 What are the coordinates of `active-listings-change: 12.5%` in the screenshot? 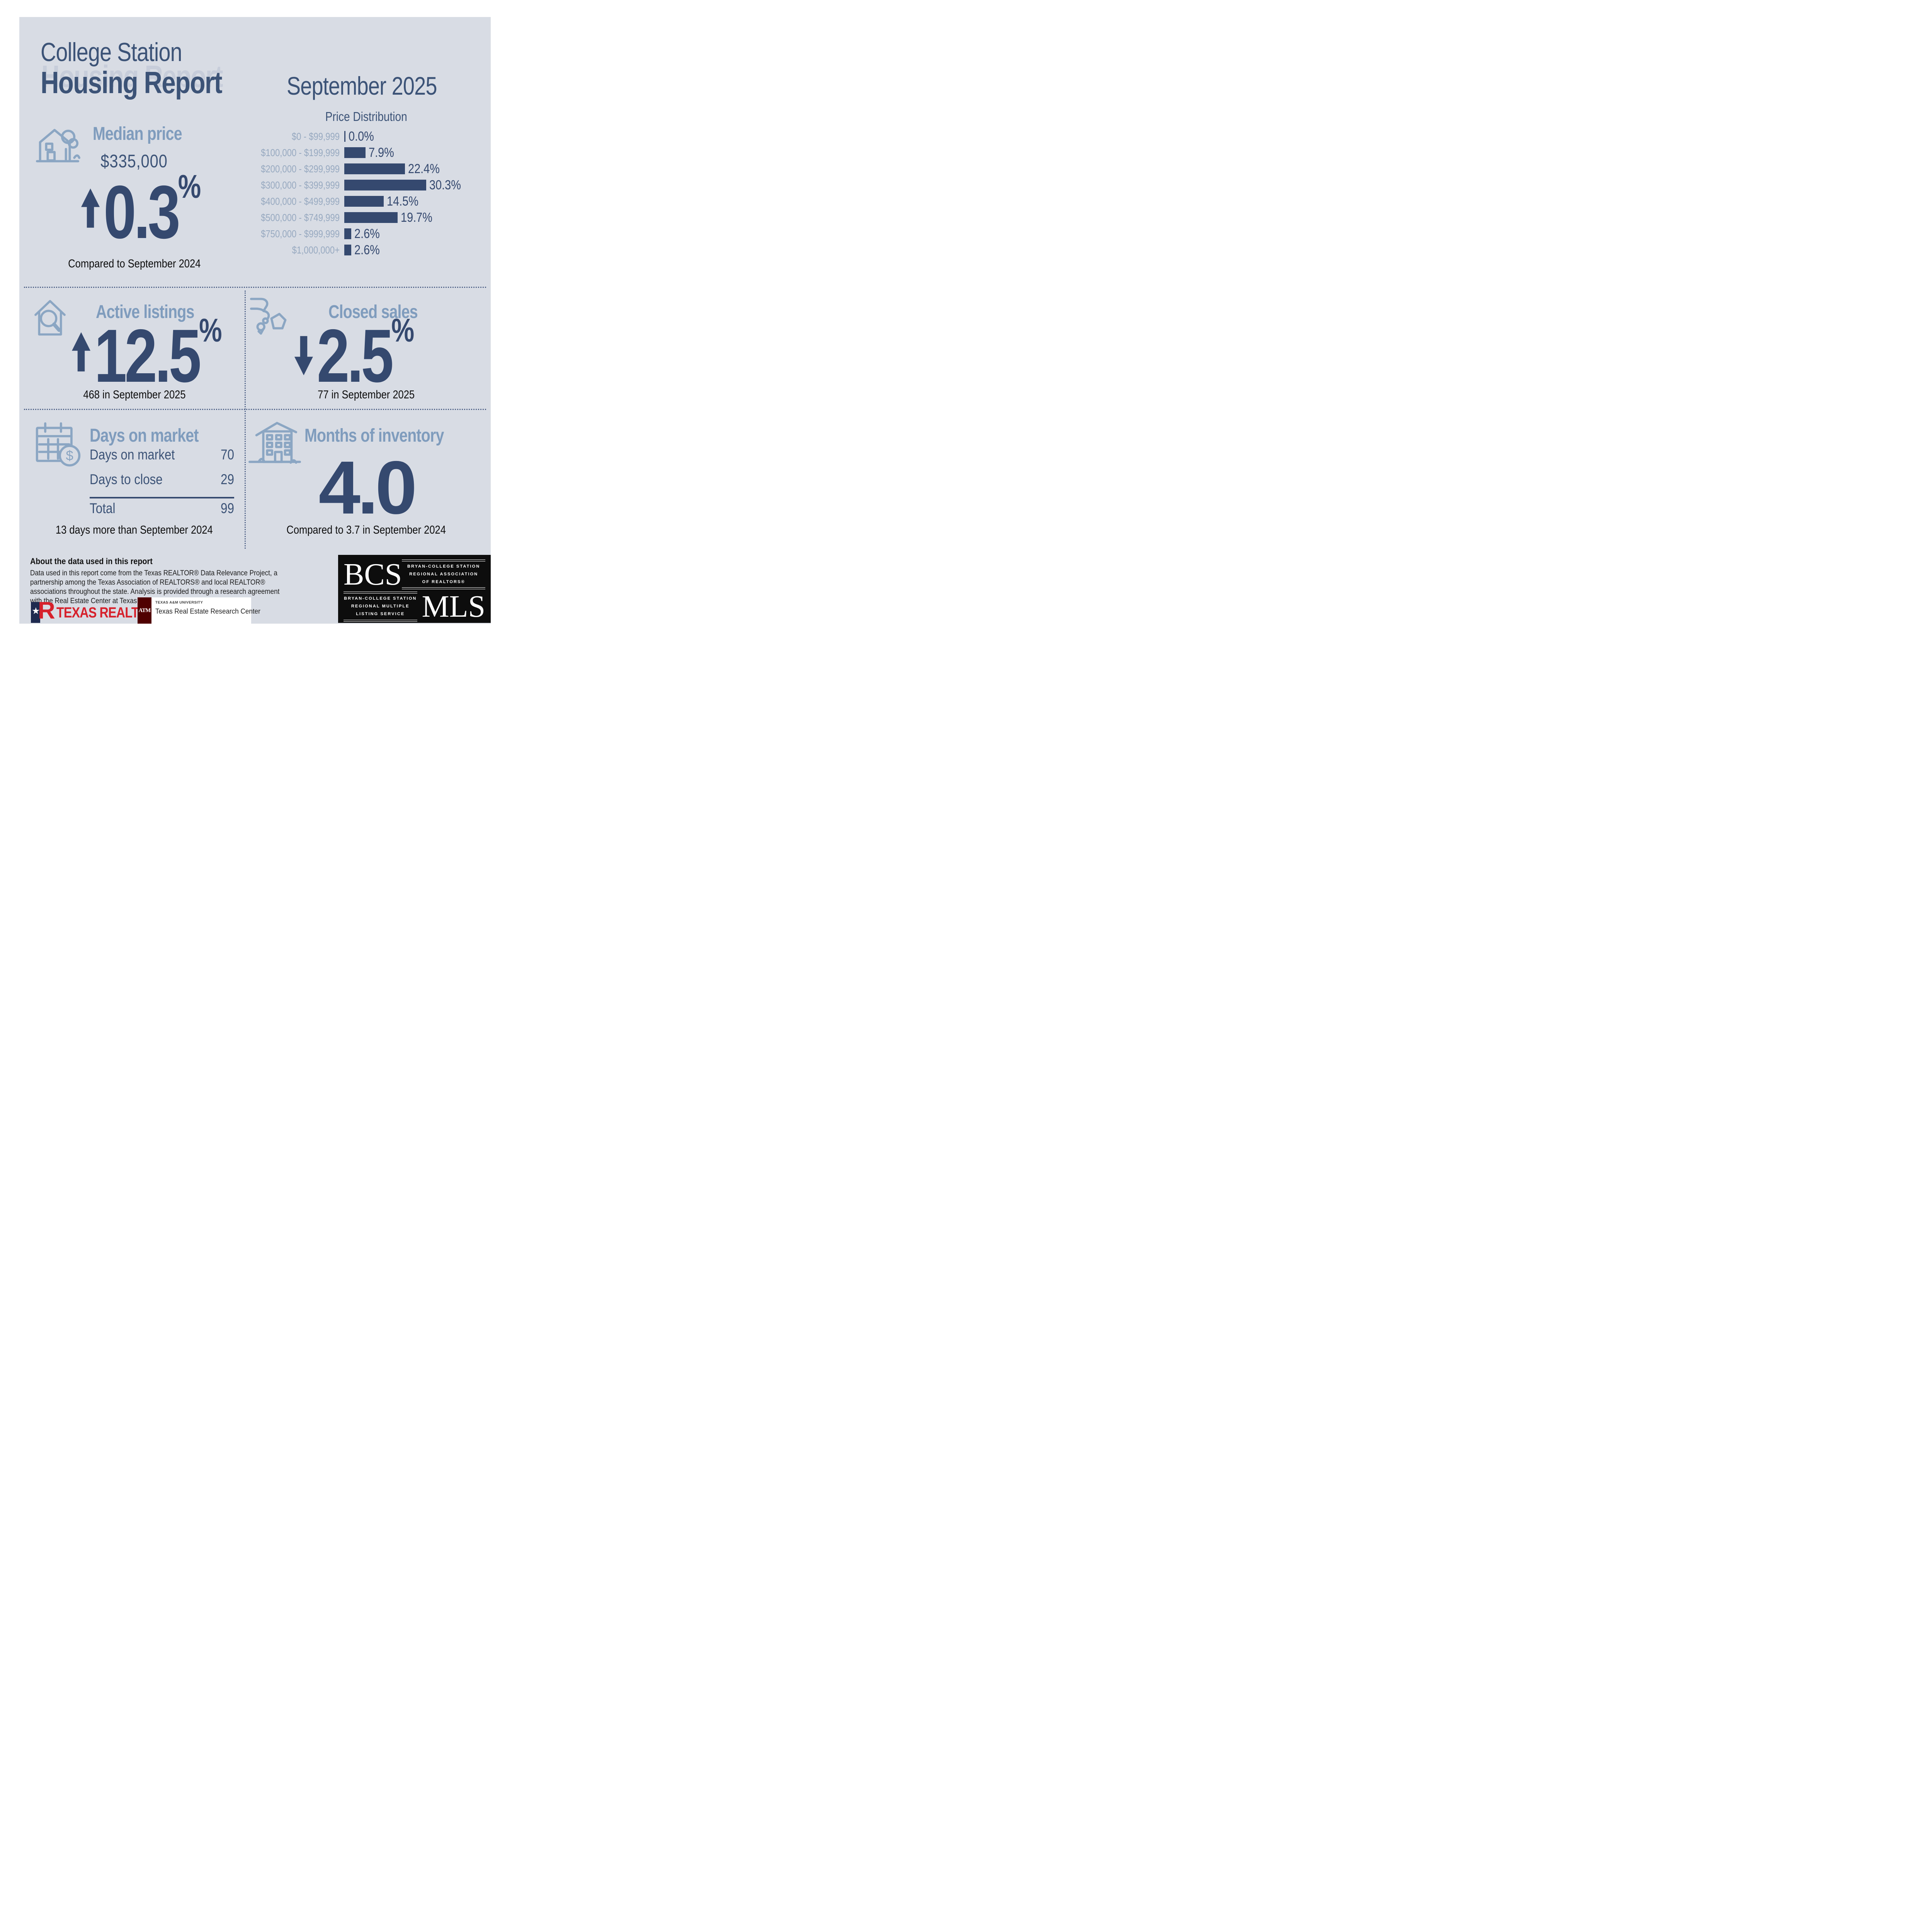 It's located at (158, 355).